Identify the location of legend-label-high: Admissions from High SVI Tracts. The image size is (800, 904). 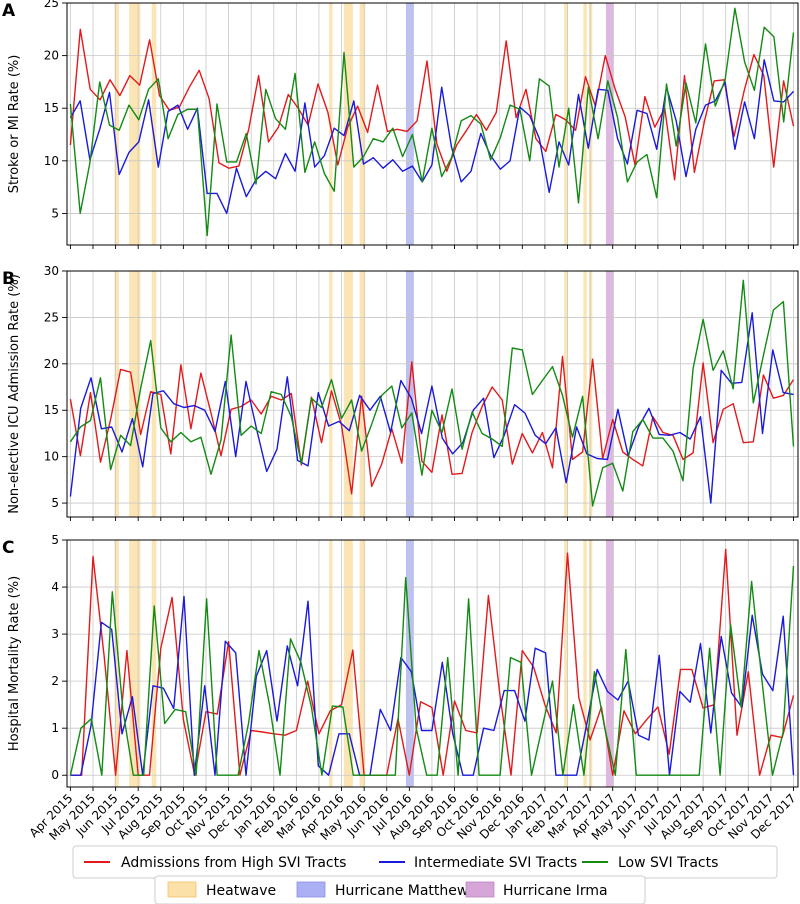
(233, 863).